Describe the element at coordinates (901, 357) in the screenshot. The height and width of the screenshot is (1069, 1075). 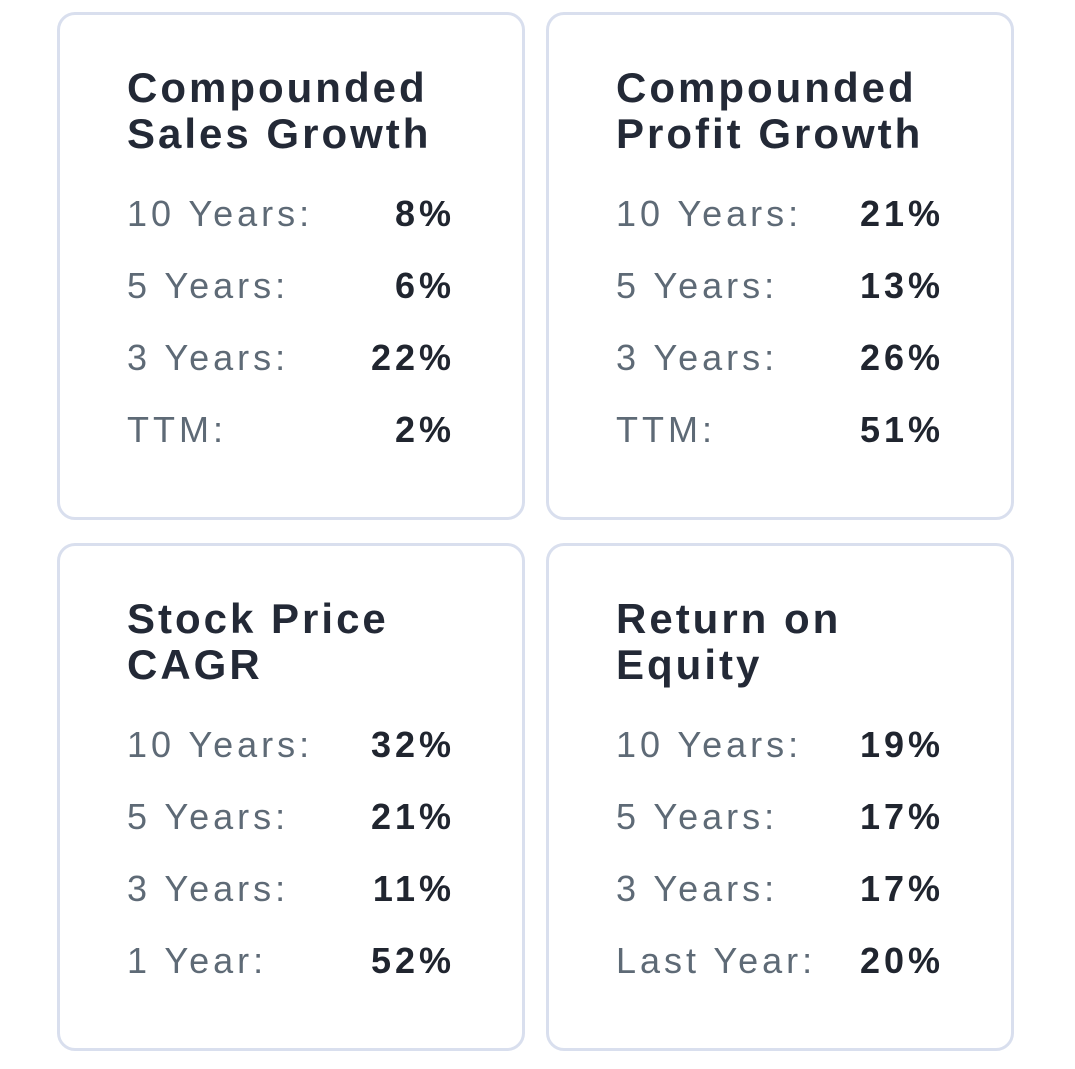
I see `metric-value: 26%` at that location.